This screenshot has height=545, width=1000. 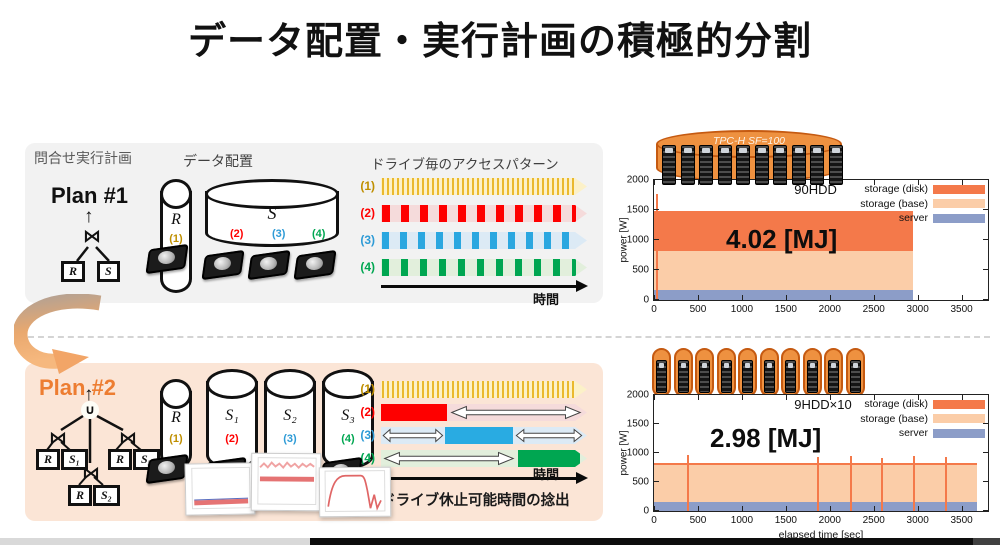 I want to click on curved-arrow-icon, so click(x=58, y=334).